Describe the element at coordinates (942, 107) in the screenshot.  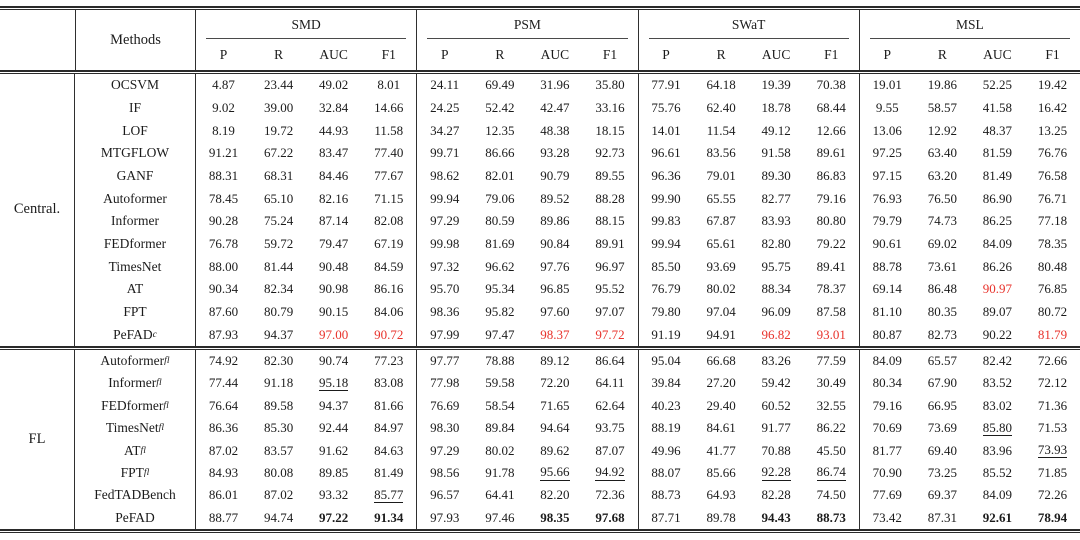
I see `value-cell: 58.57` at that location.